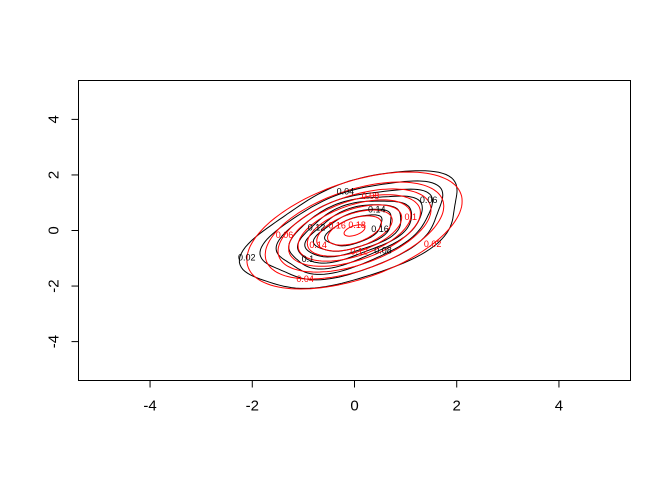 This screenshot has height=485, width=672. I want to click on x-tick-label: 4, so click(559, 406).